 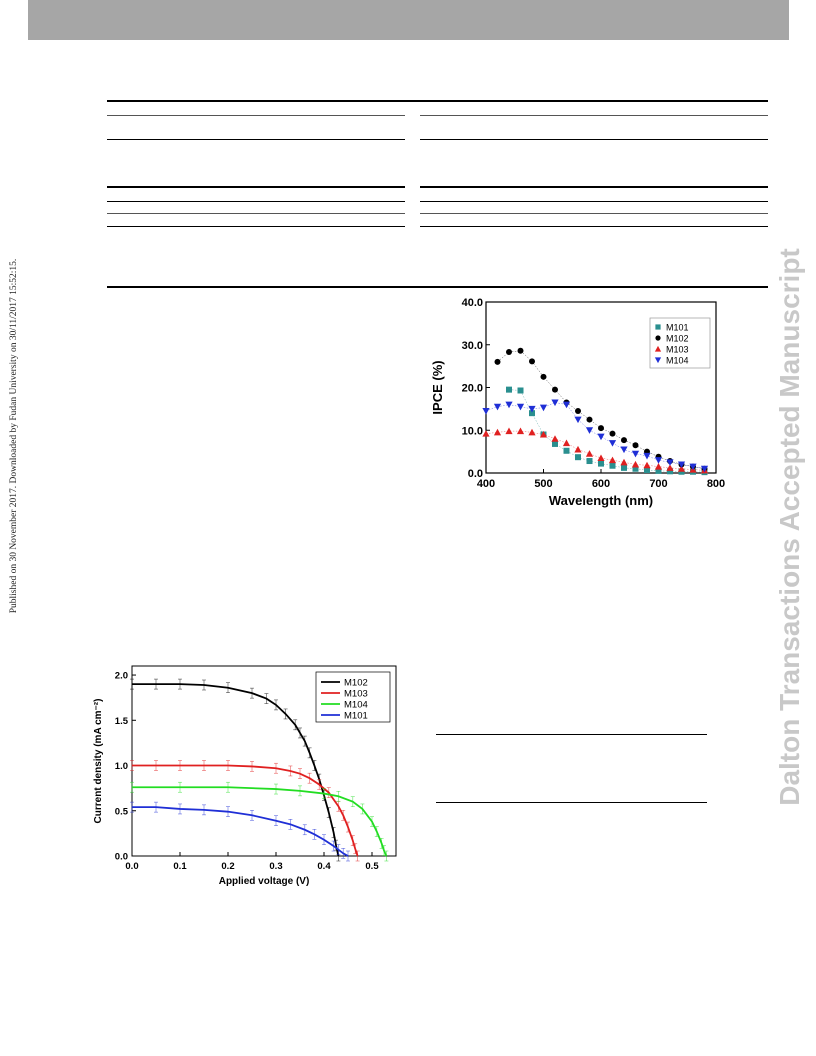 I want to click on journal-header-bar, so click(x=408, y=20).